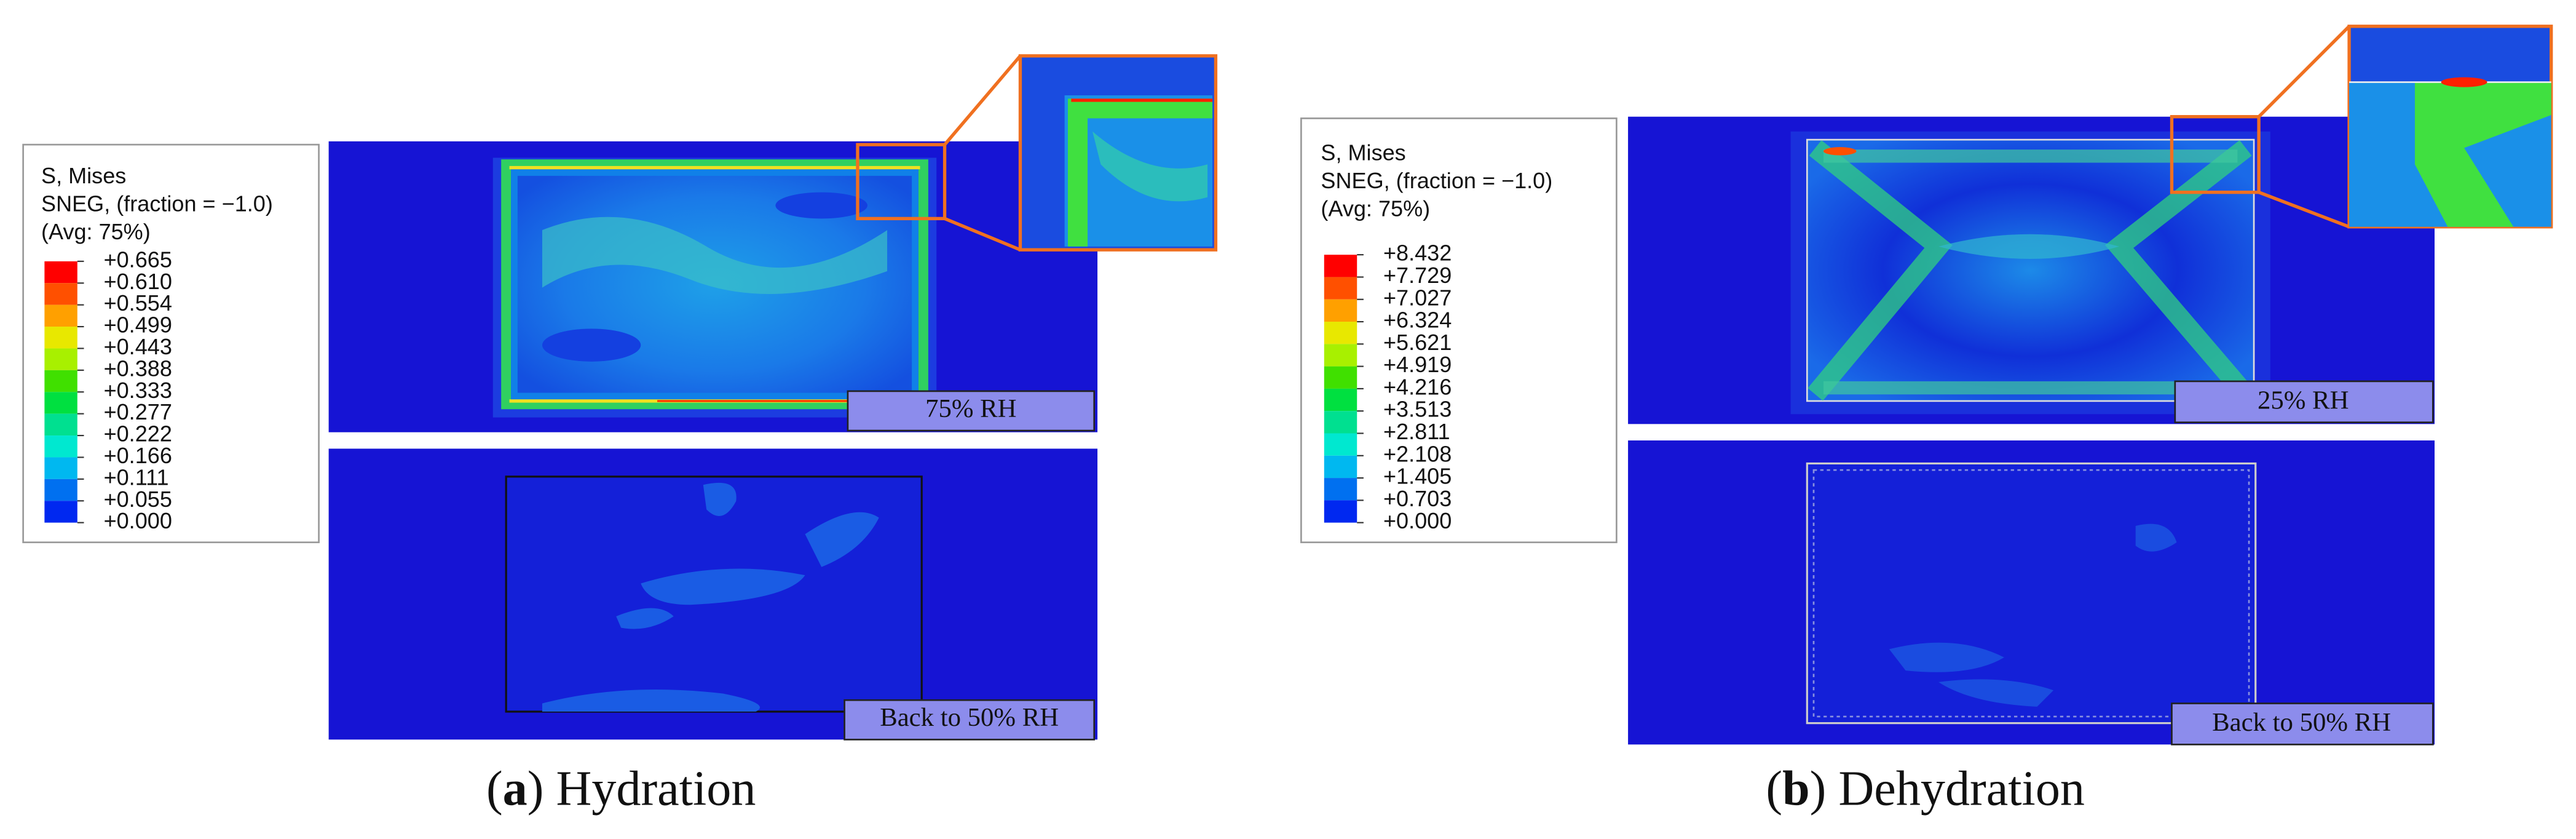 Image resolution: width=2576 pixels, height=839 pixels. Describe the element at coordinates (515, 789) in the screenshot. I see `caption-part: a` at that location.